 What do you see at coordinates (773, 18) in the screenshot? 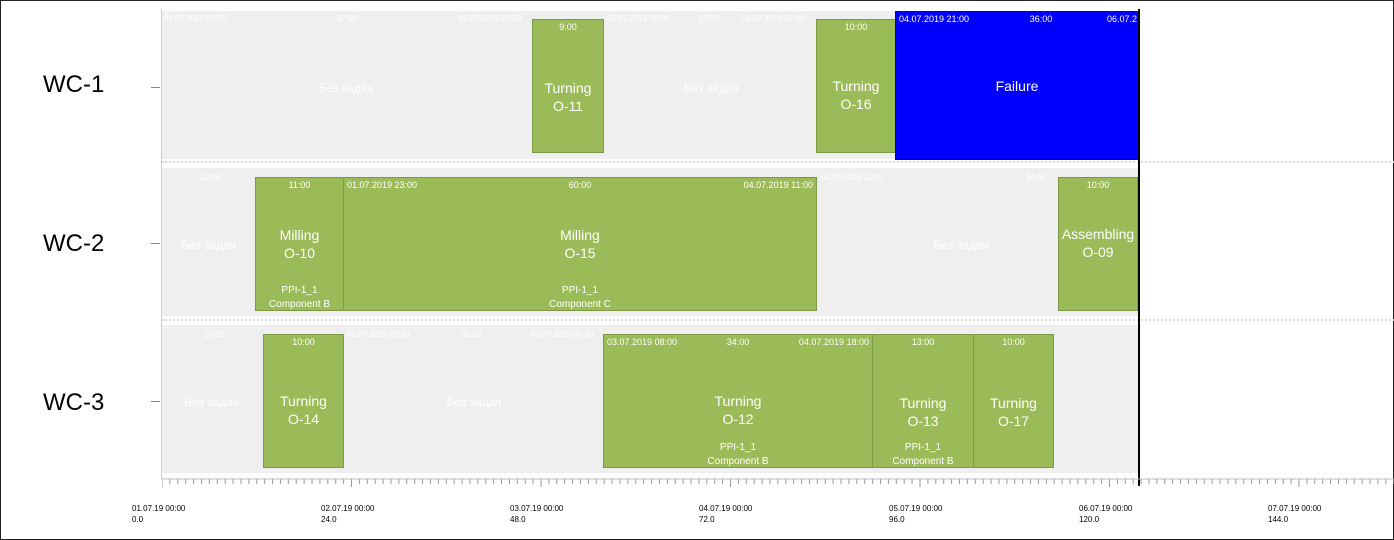
I see `idle-end-label: 04.07.2019 11:00` at bounding box center [773, 18].